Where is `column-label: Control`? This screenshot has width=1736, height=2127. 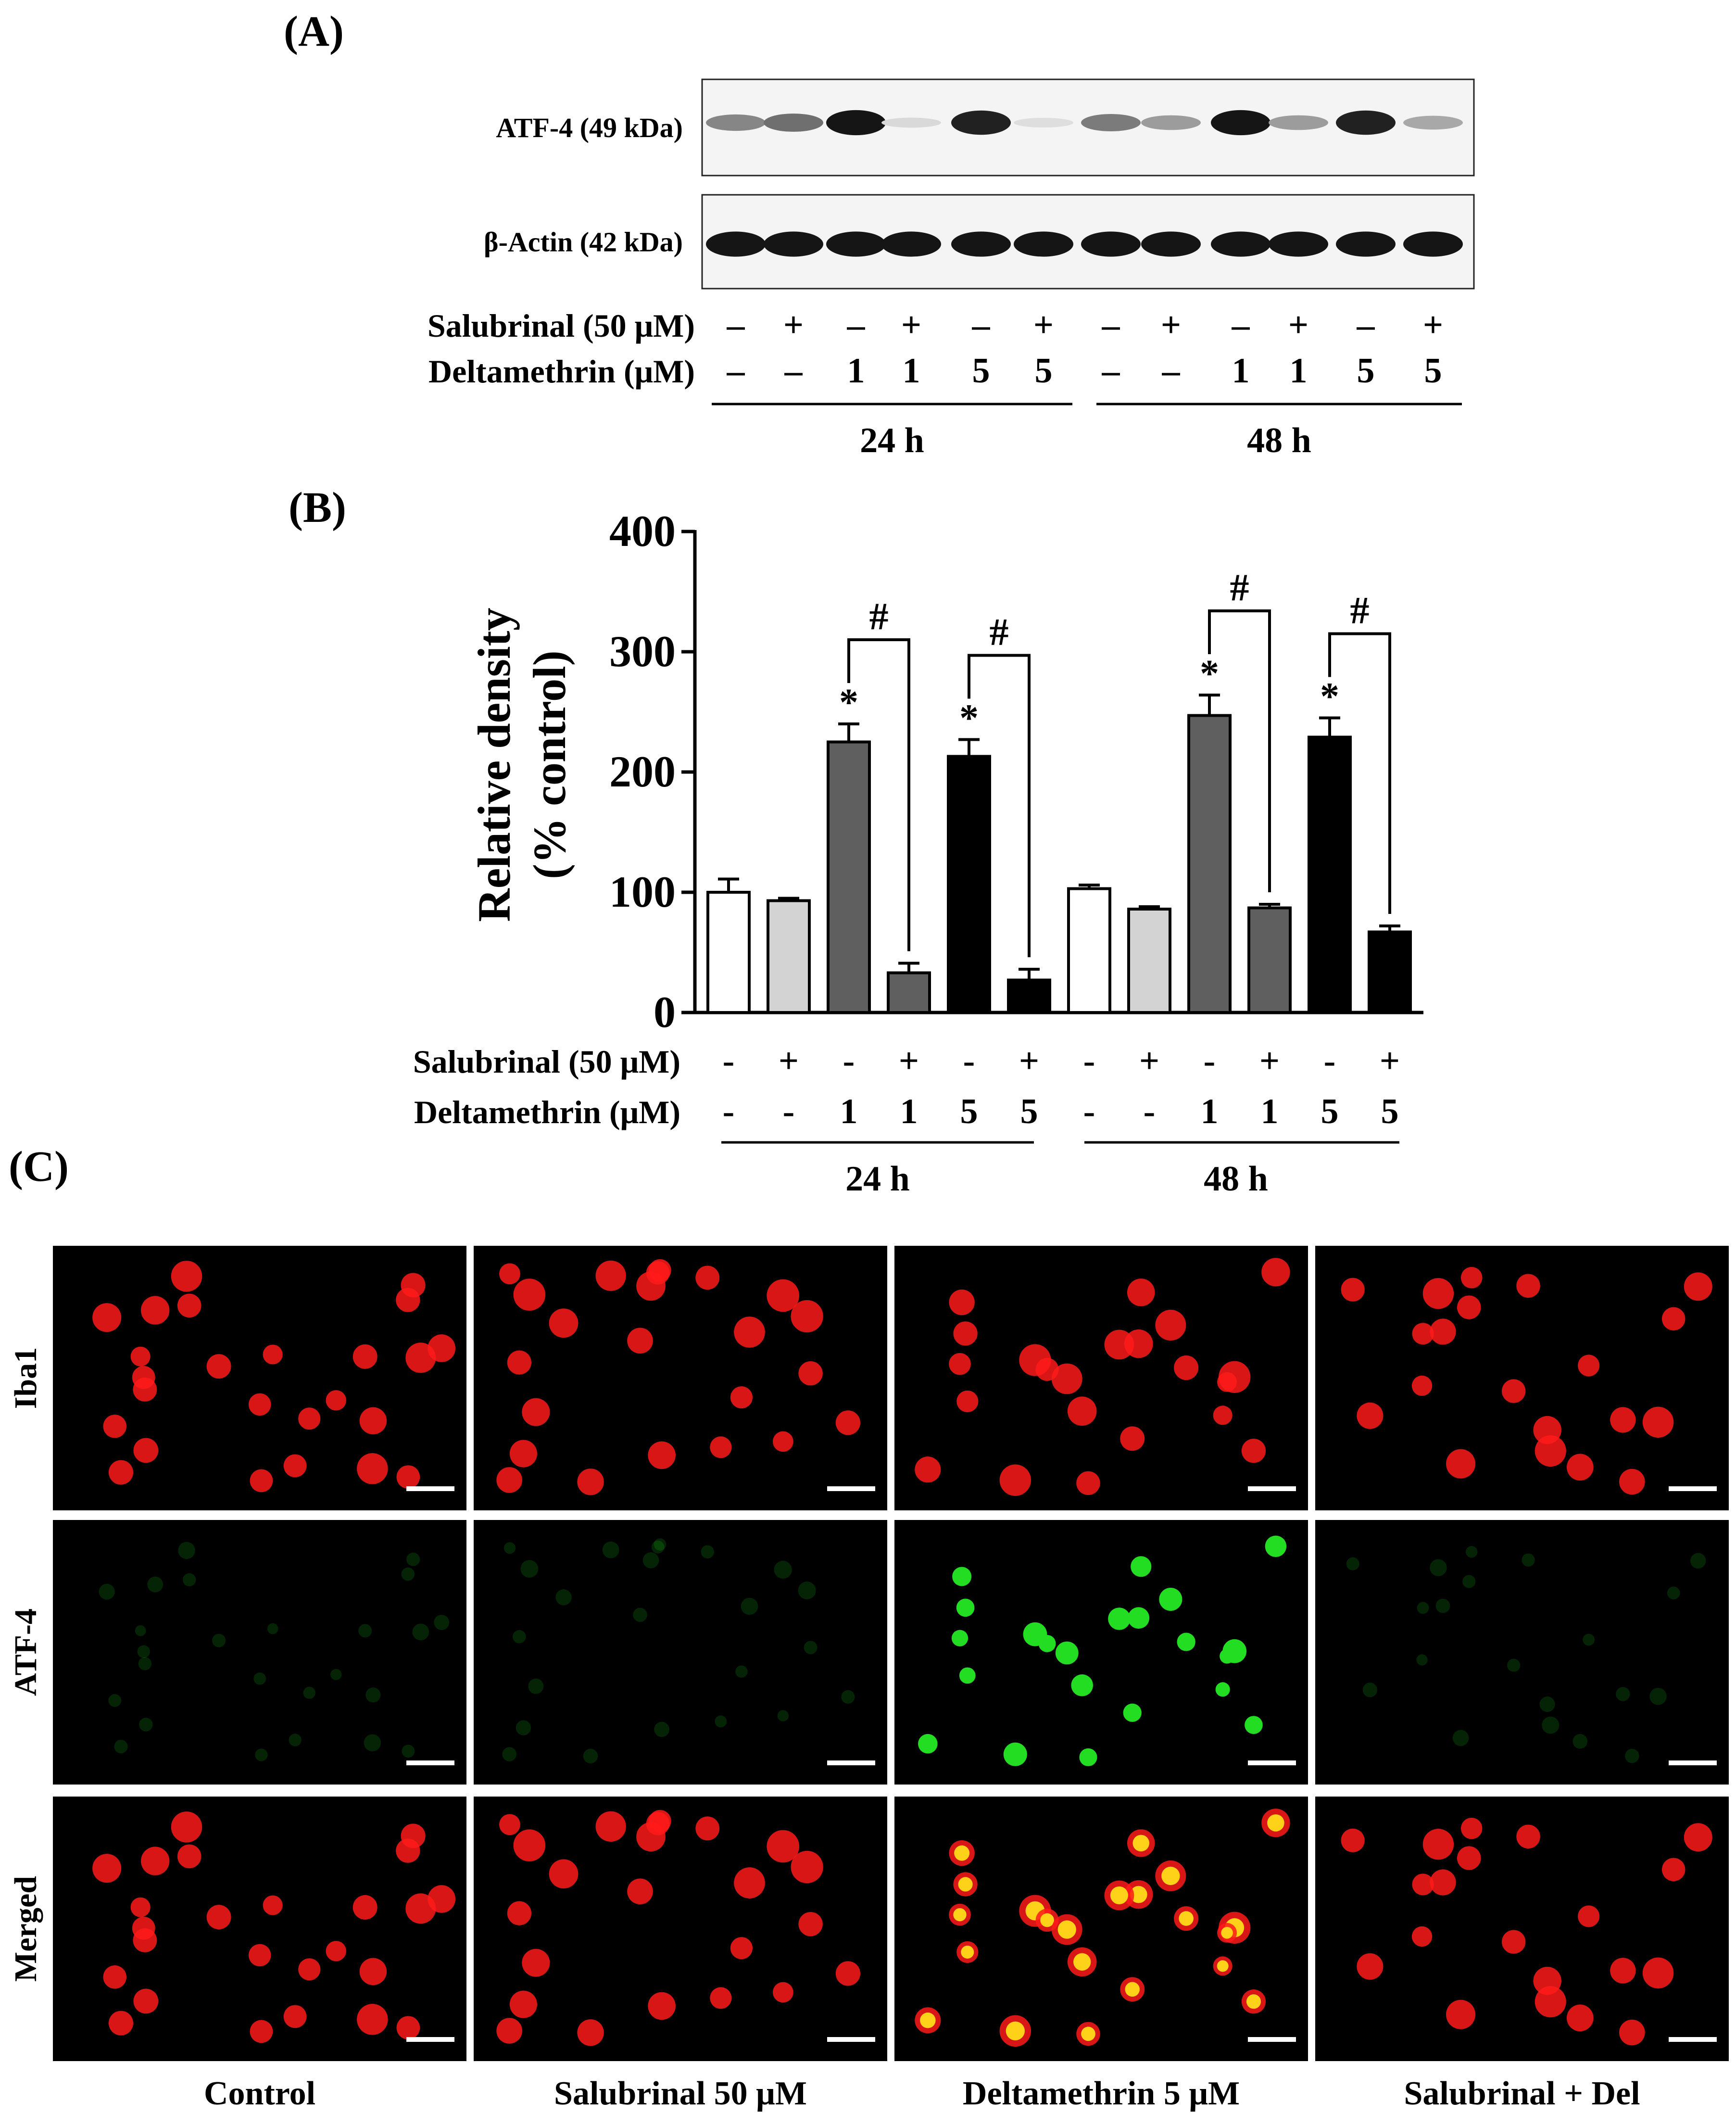
column-label: Control is located at coordinates (259, 2093).